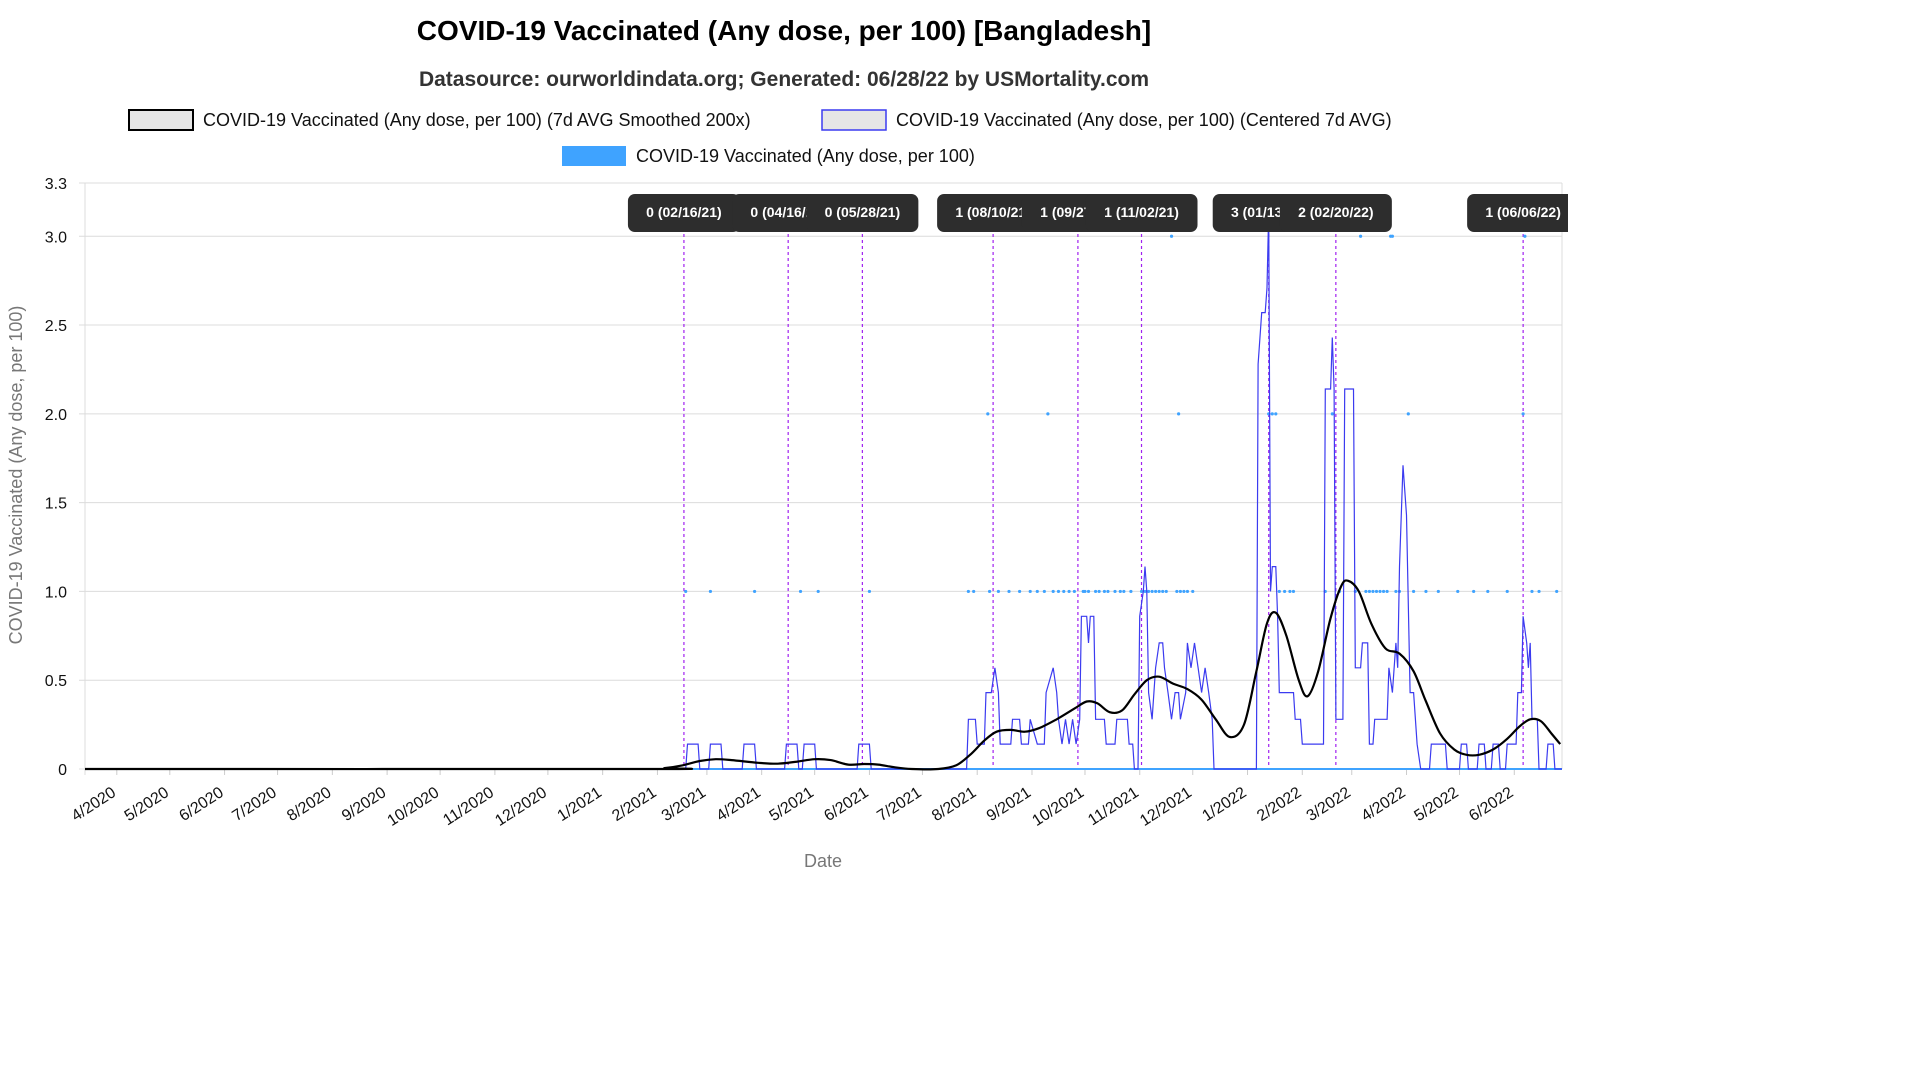  I want to click on annotation-label: 0 (05/28/21), so click(862, 213).